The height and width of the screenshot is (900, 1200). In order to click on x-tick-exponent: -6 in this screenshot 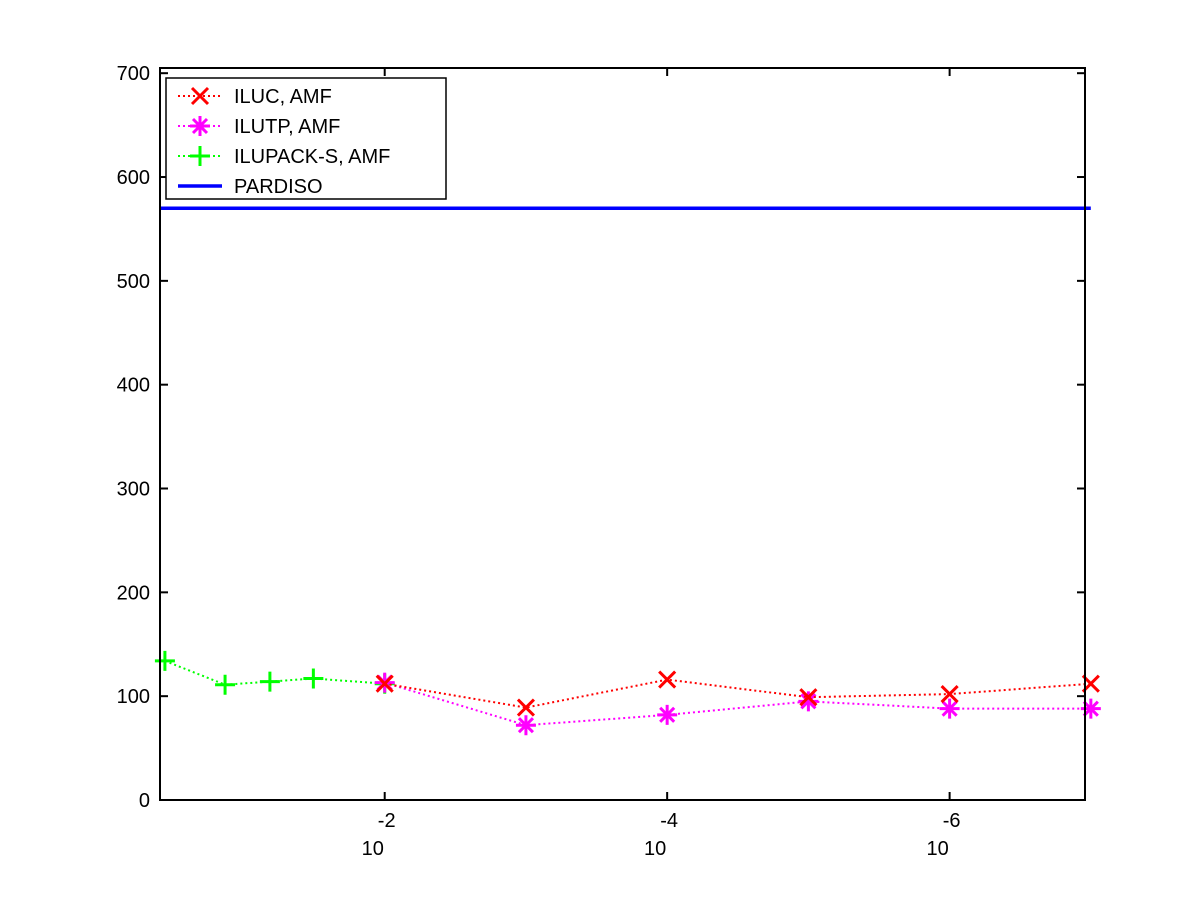, I will do `click(952, 821)`.